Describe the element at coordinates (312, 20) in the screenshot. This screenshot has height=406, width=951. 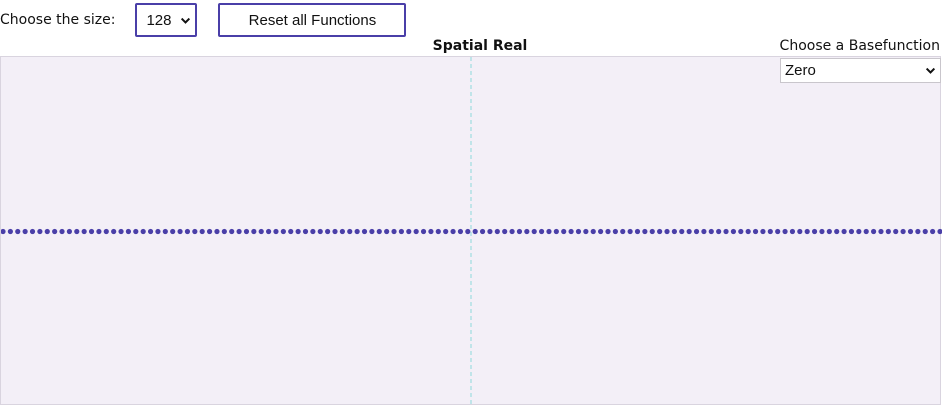
I see `reset-all-functions-button: Reset all Functions` at that location.